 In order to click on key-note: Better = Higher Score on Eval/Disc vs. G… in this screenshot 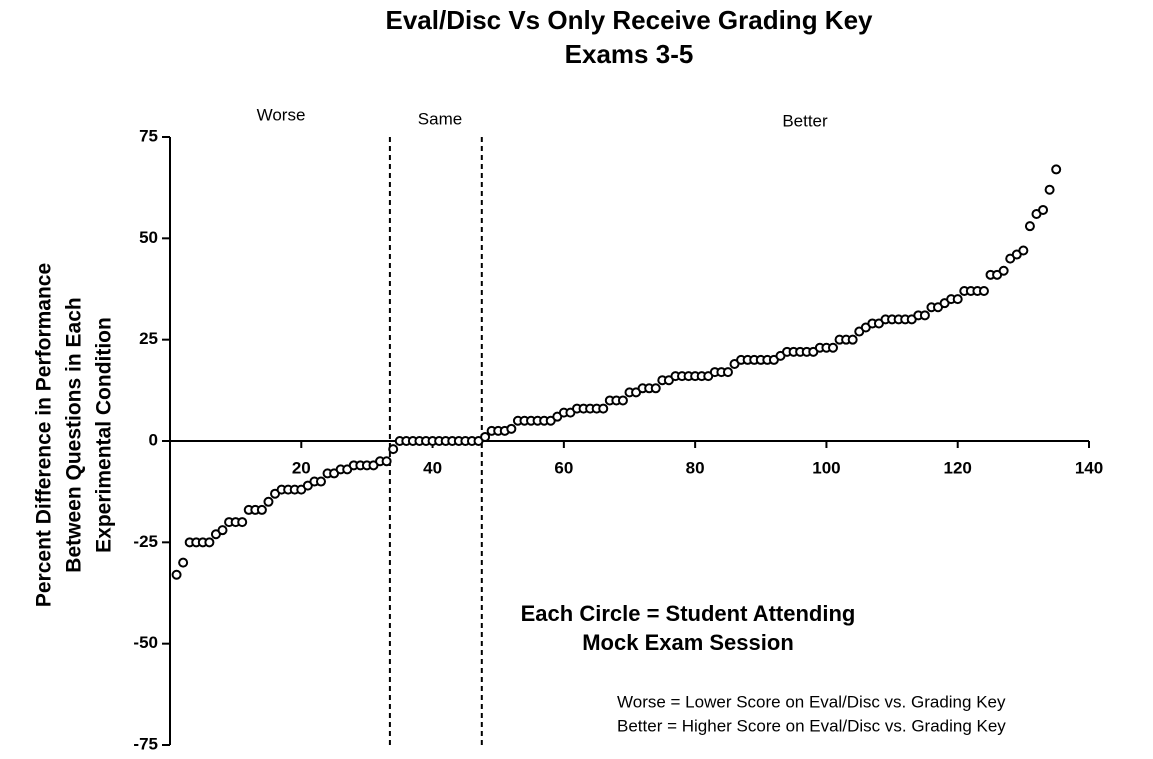, I will do `click(811, 725)`.